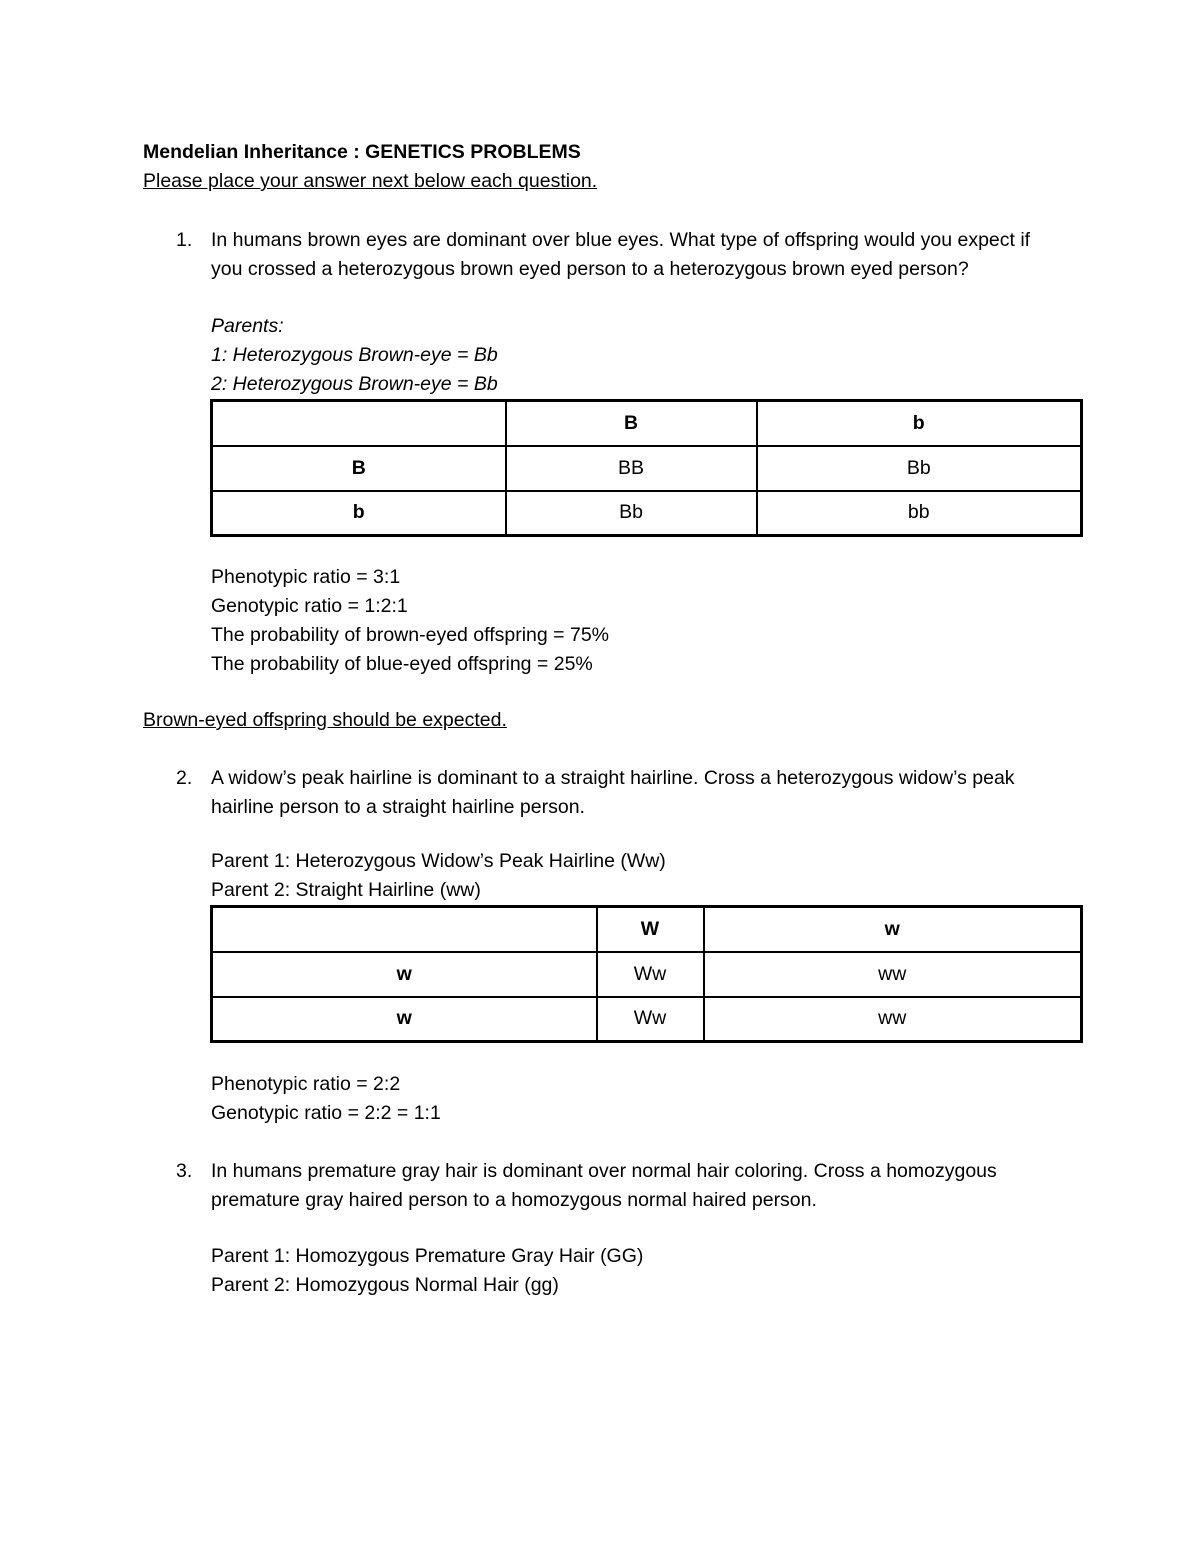 This screenshot has width=1200, height=1553. I want to click on punnett-1-header-row: B b, so click(646, 423).